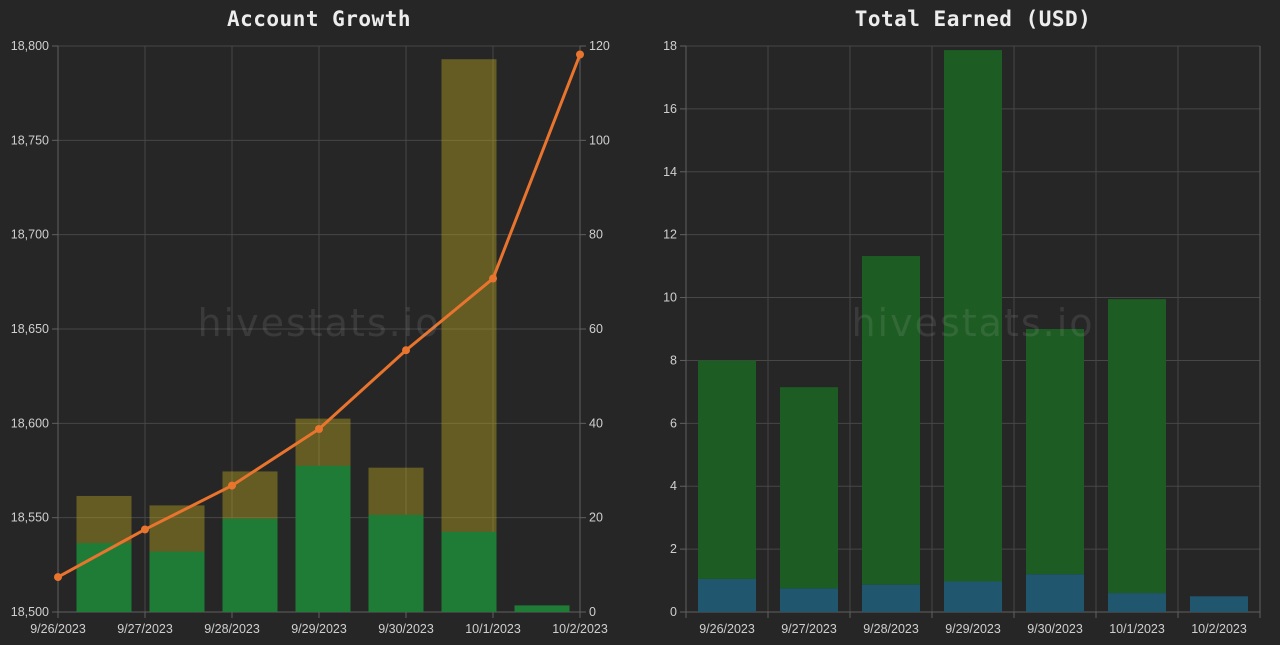 The height and width of the screenshot is (645, 1280). What do you see at coordinates (30, 235) in the screenshot?
I see `left-y-tick-label: 18,700` at bounding box center [30, 235].